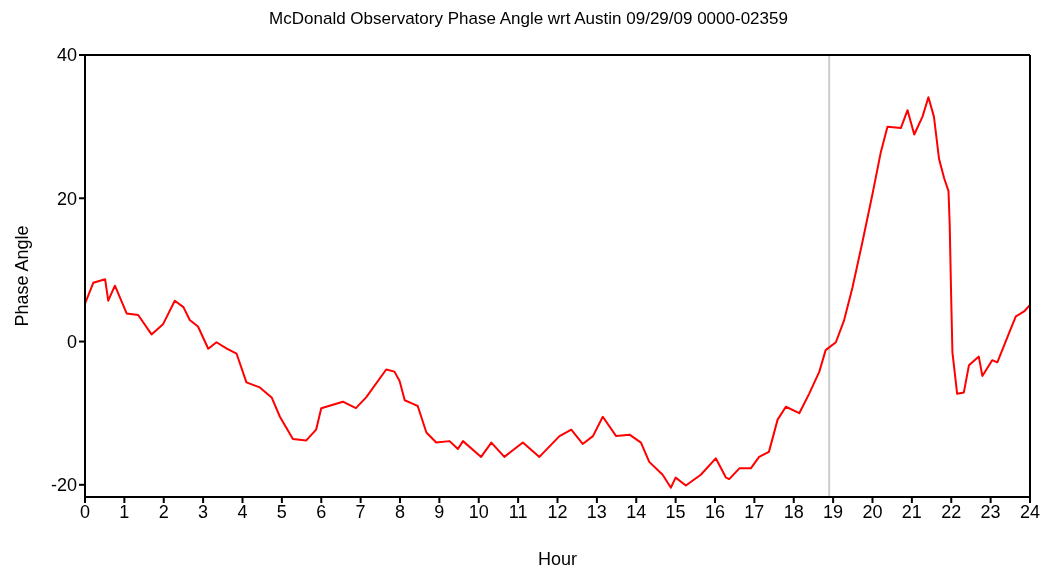  What do you see at coordinates (557, 559) in the screenshot?
I see `x-axis-title: Hour` at bounding box center [557, 559].